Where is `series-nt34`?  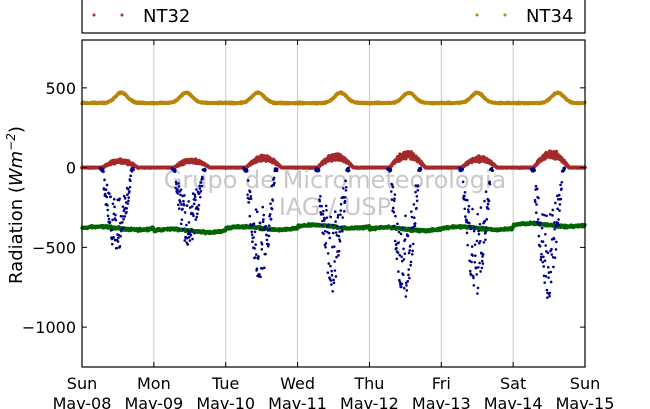
series-nt34 is located at coordinates (333, 98).